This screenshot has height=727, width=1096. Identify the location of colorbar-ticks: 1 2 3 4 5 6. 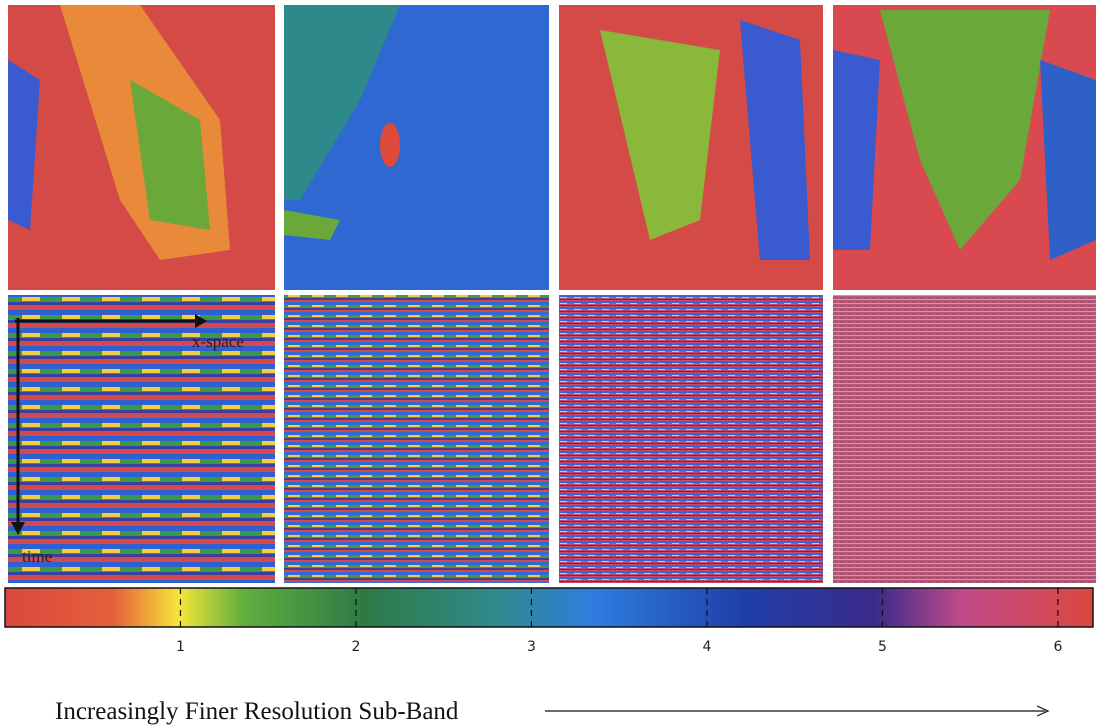
(619, 621).